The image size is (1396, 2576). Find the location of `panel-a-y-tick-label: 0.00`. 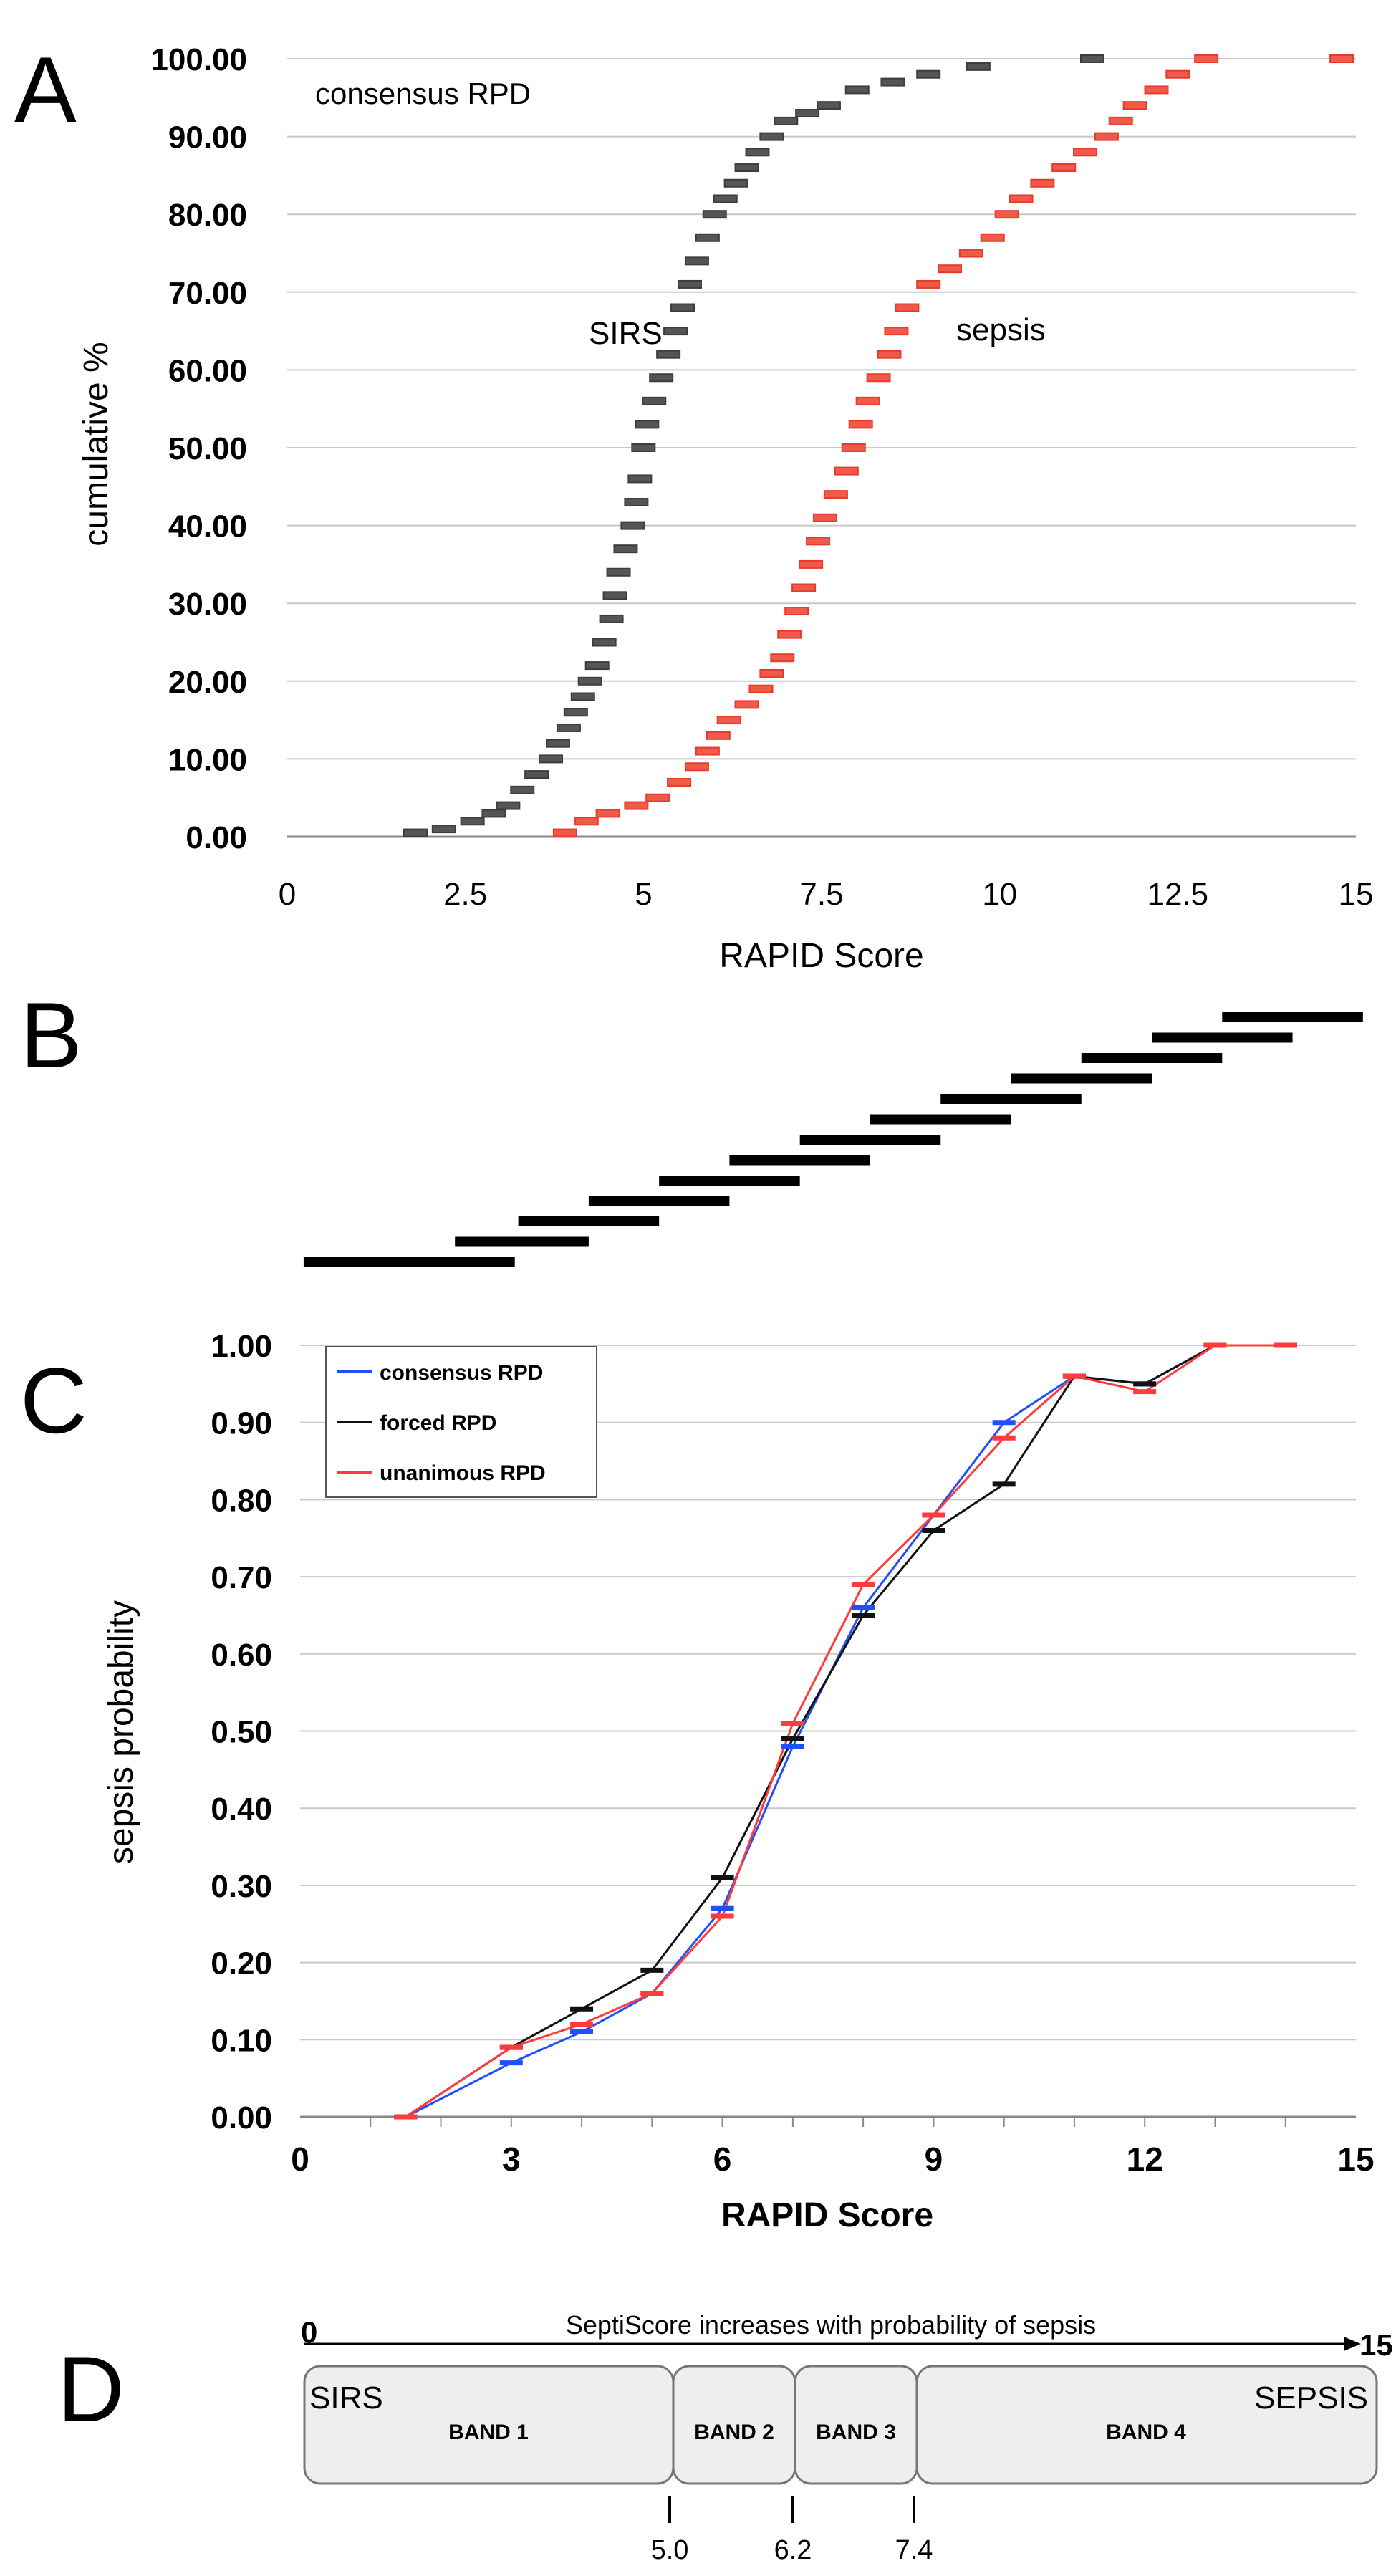

panel-a-y-tick-label: 0.00 is located at coordinates (216, 837).